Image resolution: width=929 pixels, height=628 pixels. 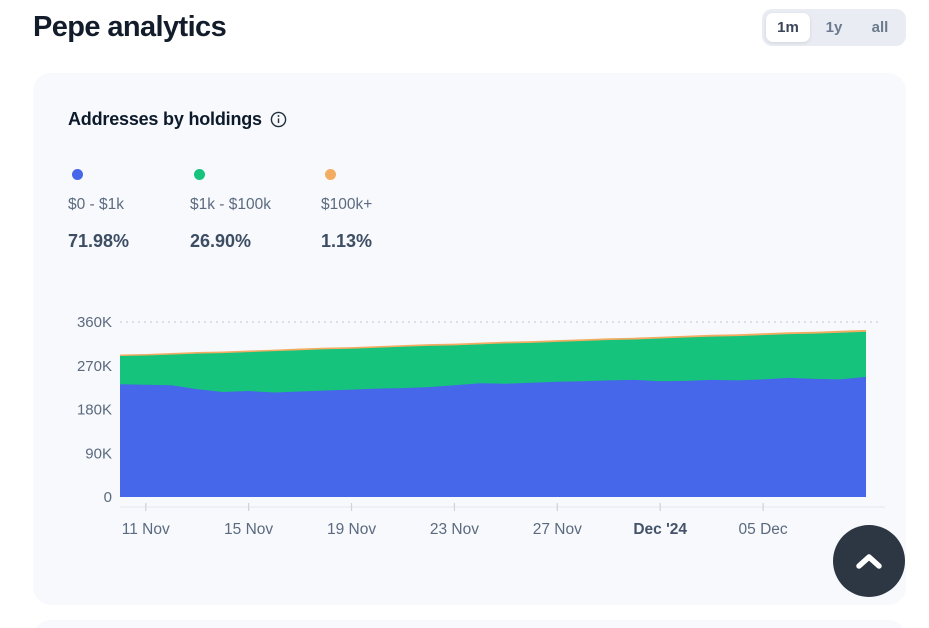 I want to click on page-title: Pepe analytics, so click(x=130, y=26).